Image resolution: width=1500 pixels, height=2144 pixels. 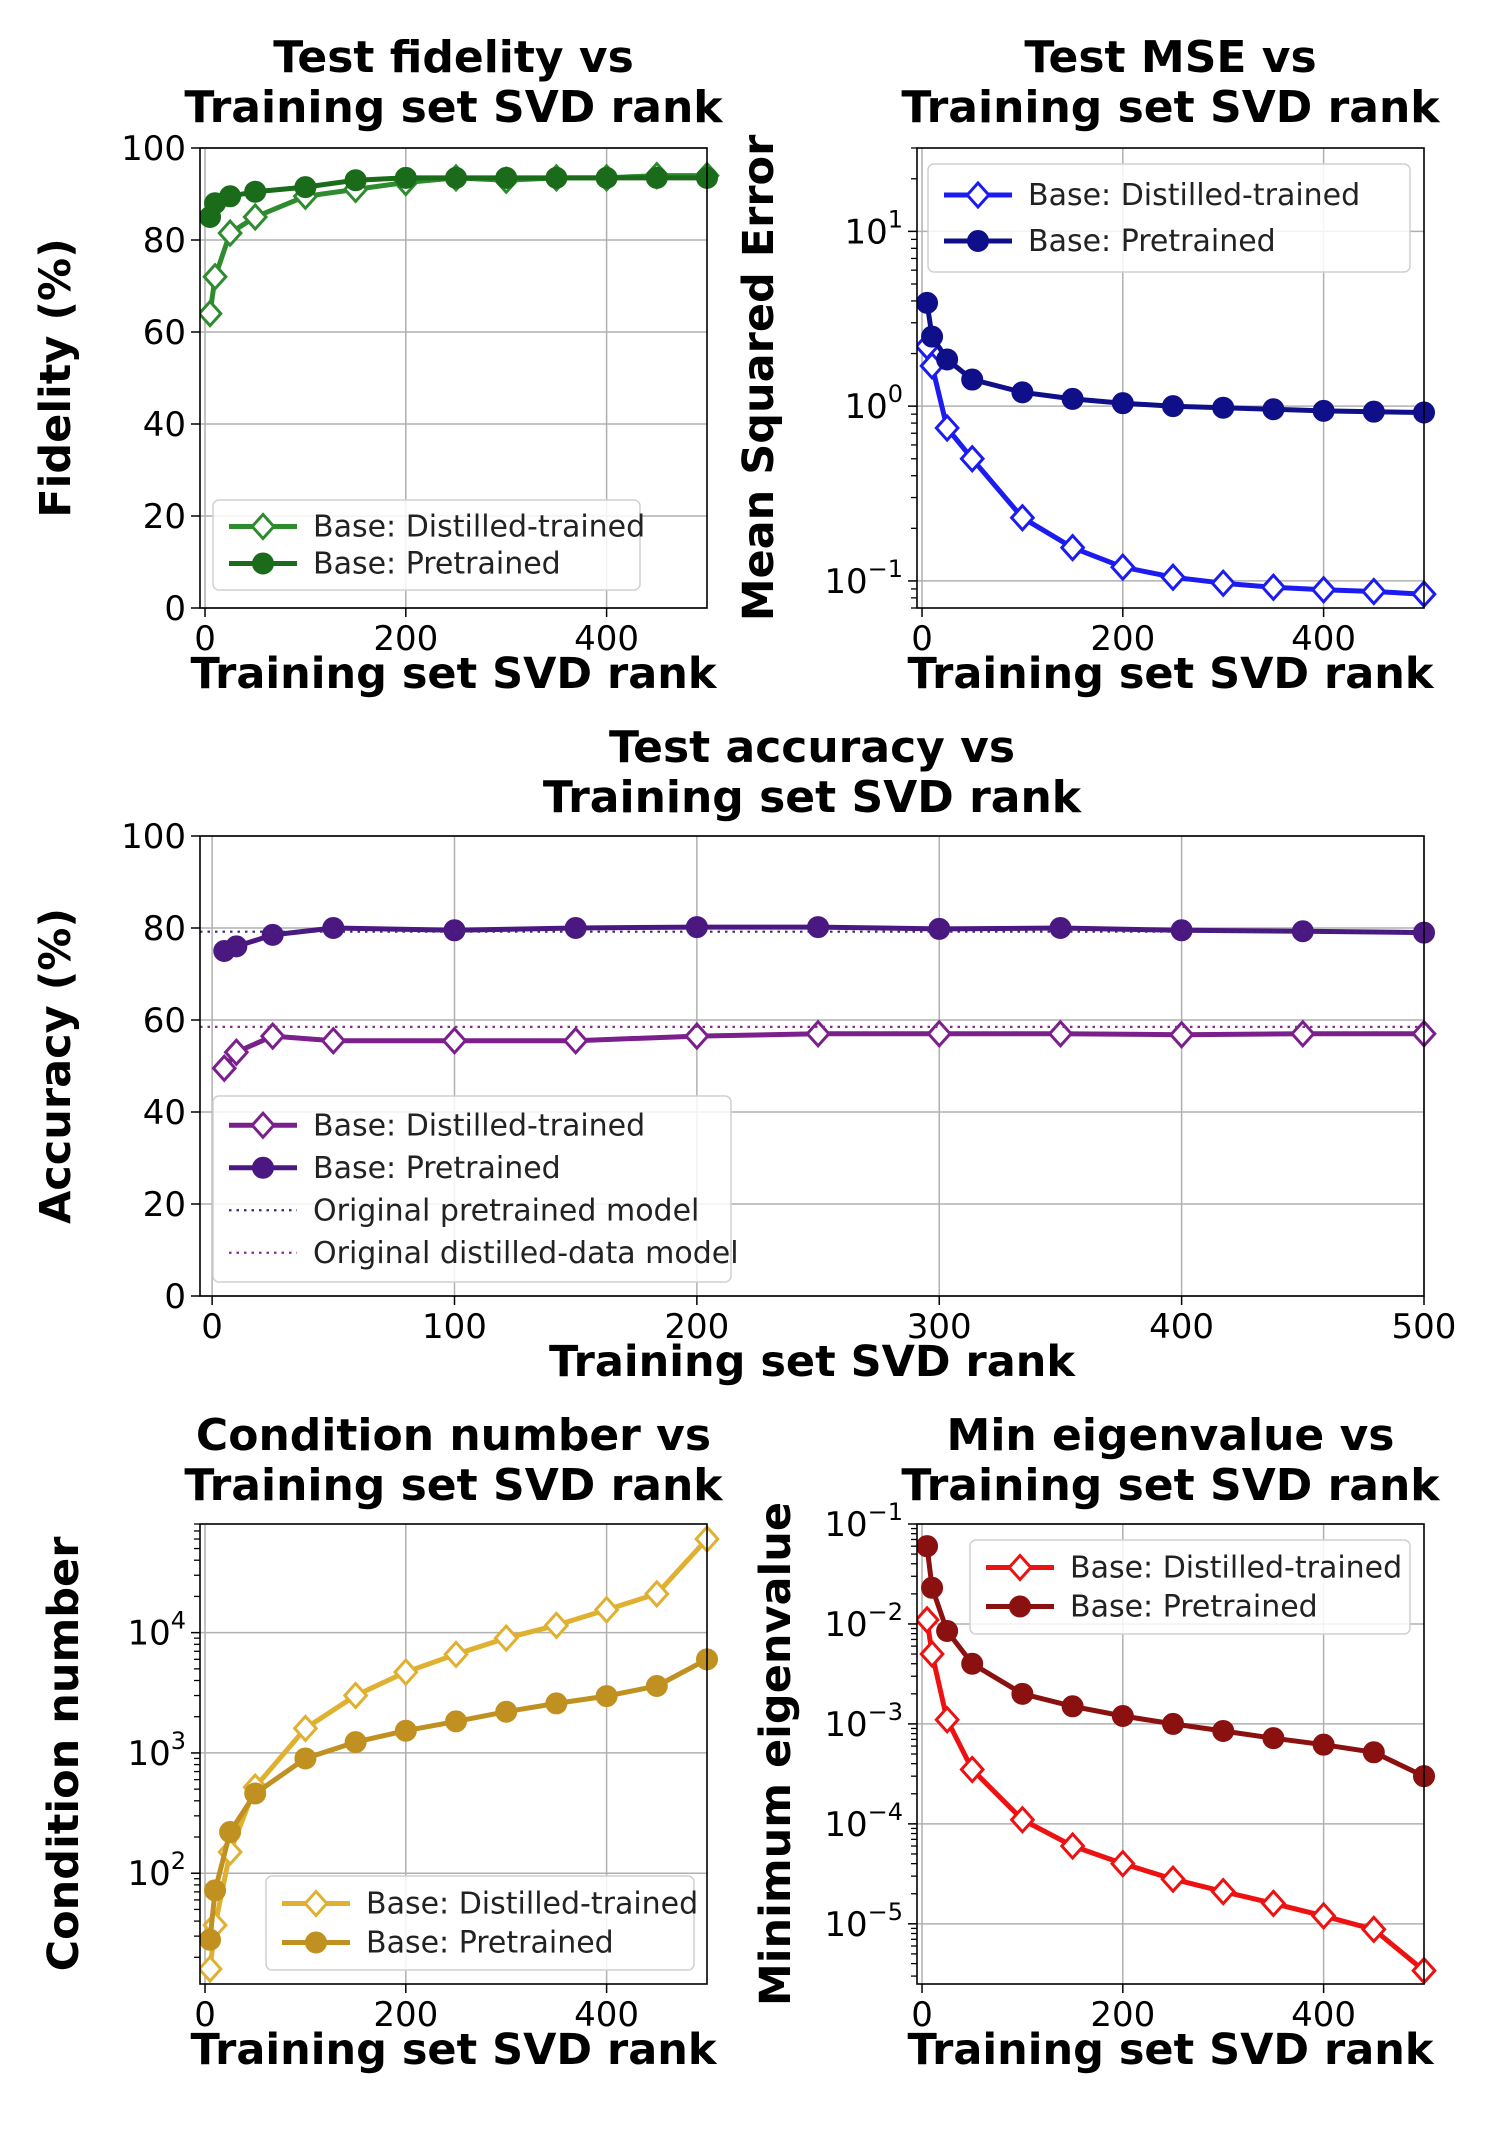 What do you see at coordinates (526, 1253) in the screenshot?
I see `legend-label: Original distilled-data model` at bounding box center [526, 1253].